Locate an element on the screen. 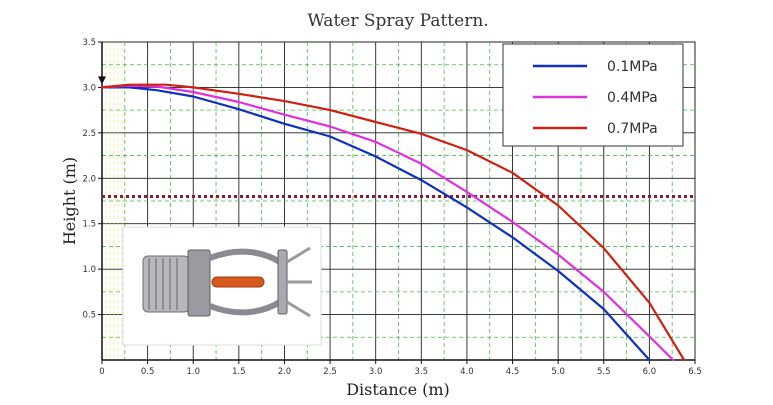 The width and height of the screenshot is (773, 405). x-tick-labels: 0 0.5 1.0 1.5 2.0 2.5 3.0 3.5 4.0 4.5 5.0 5.5 6.0 6.5 is located at coordinates (400, 368).